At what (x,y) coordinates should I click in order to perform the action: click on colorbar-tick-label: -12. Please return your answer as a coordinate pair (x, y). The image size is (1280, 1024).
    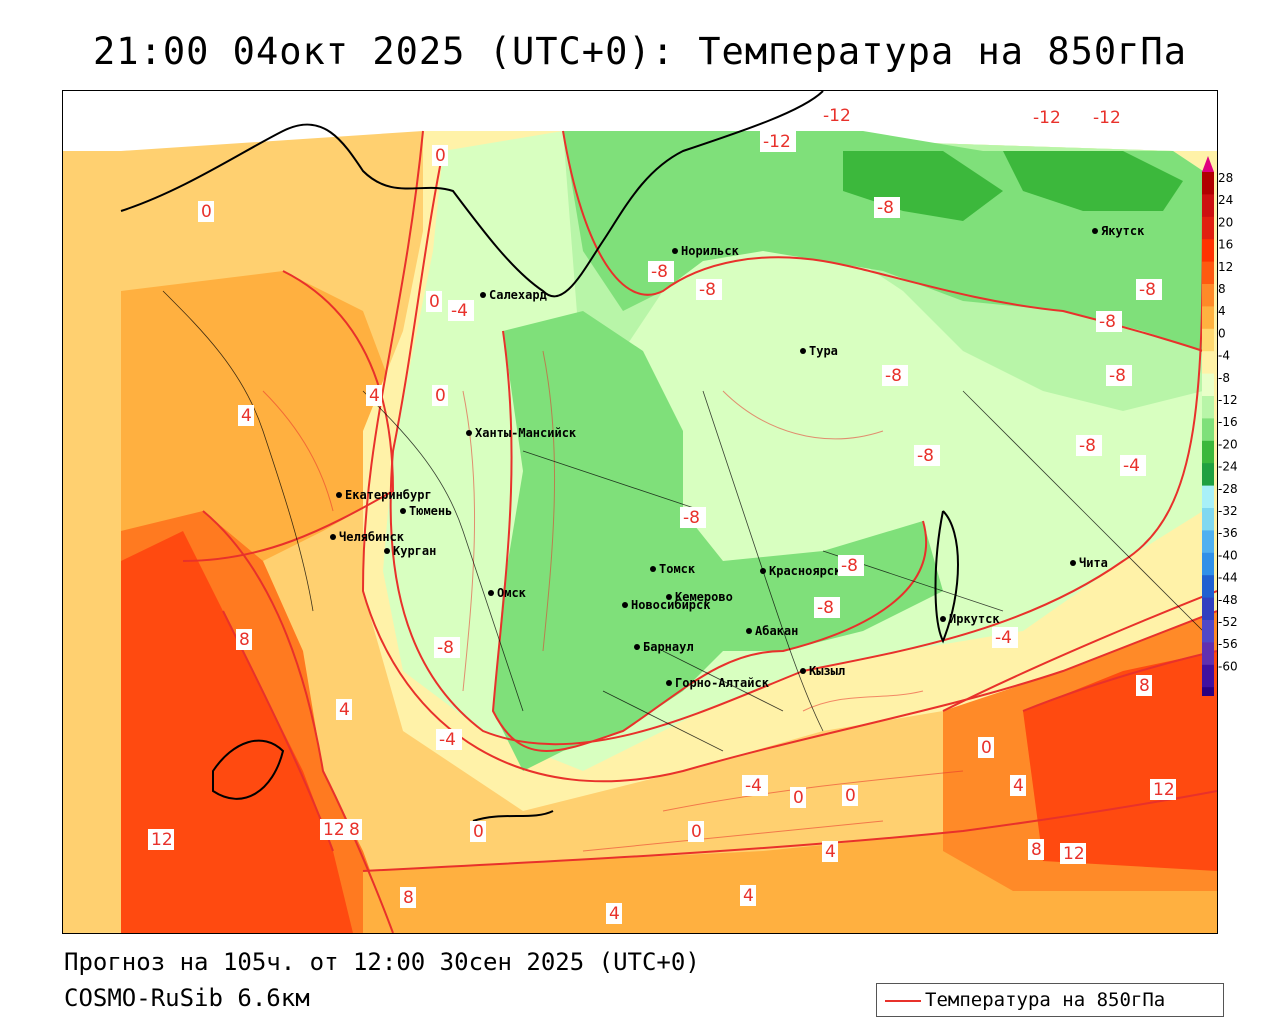
    Looking at the image, I should click on (1228, 400).